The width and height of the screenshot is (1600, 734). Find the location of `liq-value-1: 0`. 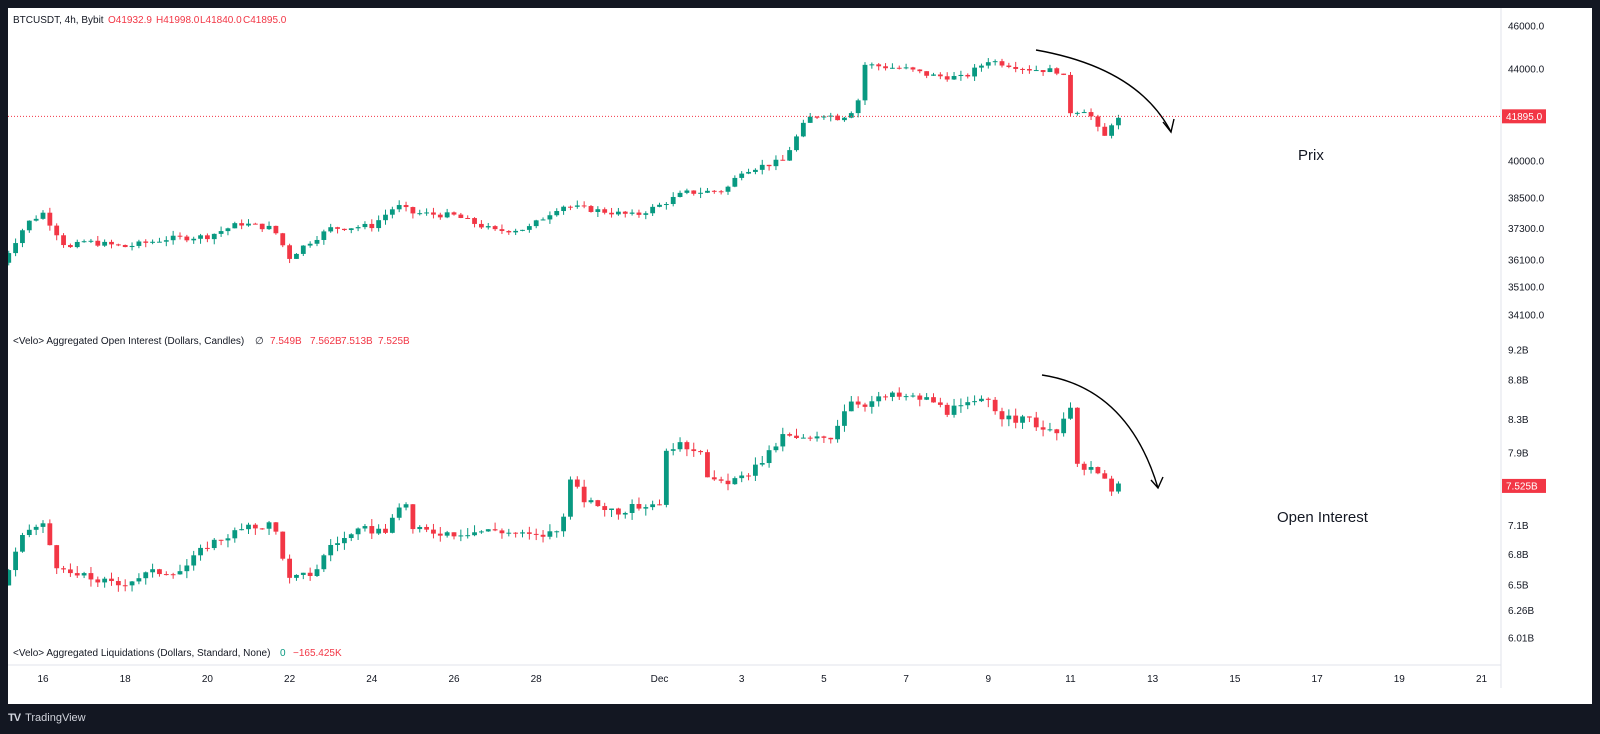

liq-value-1: 0 is located at coordinates (283, 653).